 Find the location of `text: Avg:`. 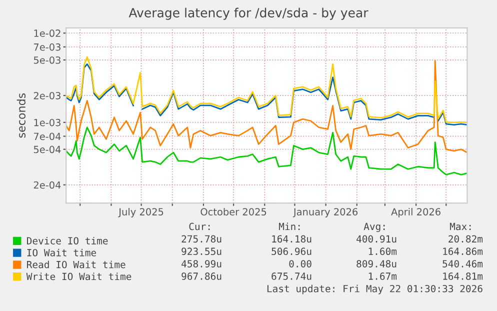

text: Avg: is located at coordinates (374, 227).